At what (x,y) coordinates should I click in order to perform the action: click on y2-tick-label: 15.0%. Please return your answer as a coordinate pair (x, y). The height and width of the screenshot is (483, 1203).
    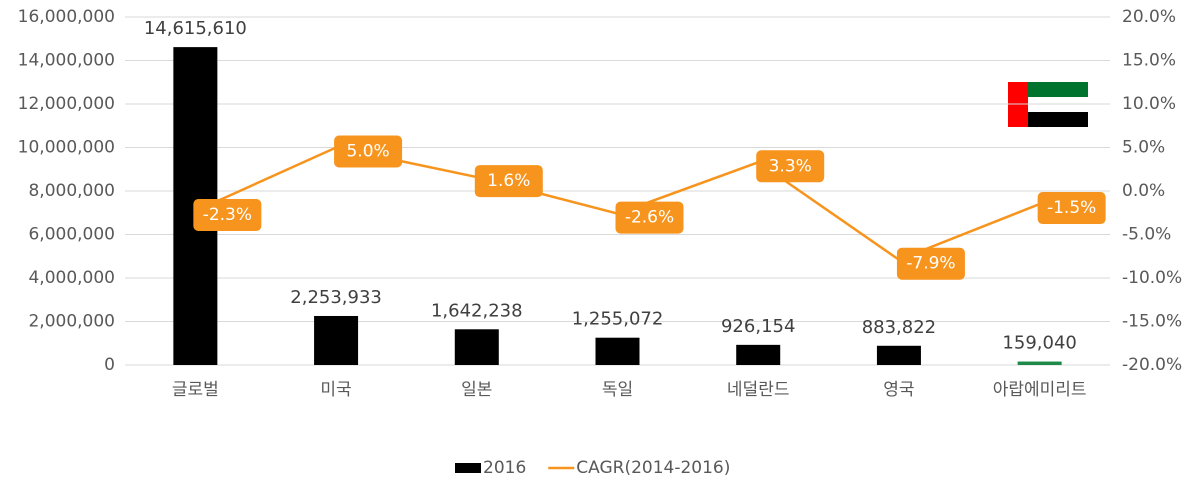
    Looking at the image, I should click on (1149, 61).